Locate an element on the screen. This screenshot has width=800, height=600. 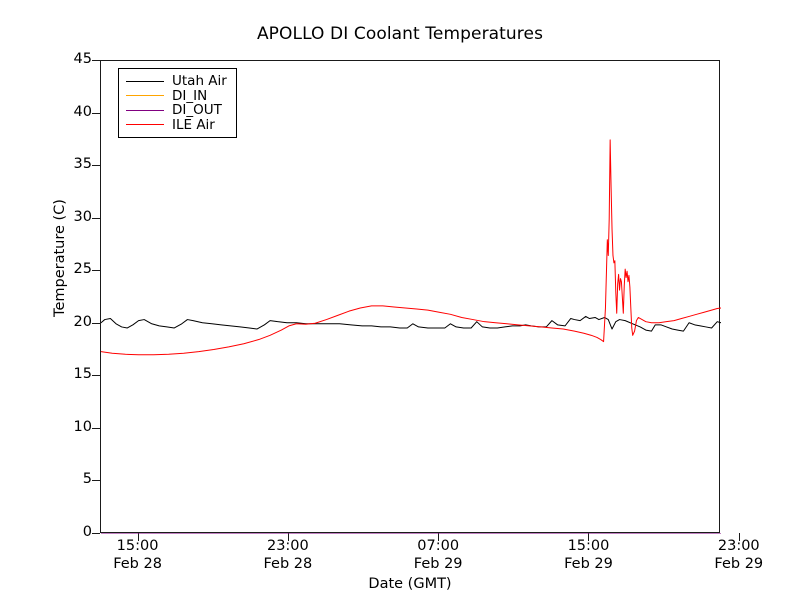
chart-title: APOLLO DI Coolant Temperatures is located at coordinates (400, 34).